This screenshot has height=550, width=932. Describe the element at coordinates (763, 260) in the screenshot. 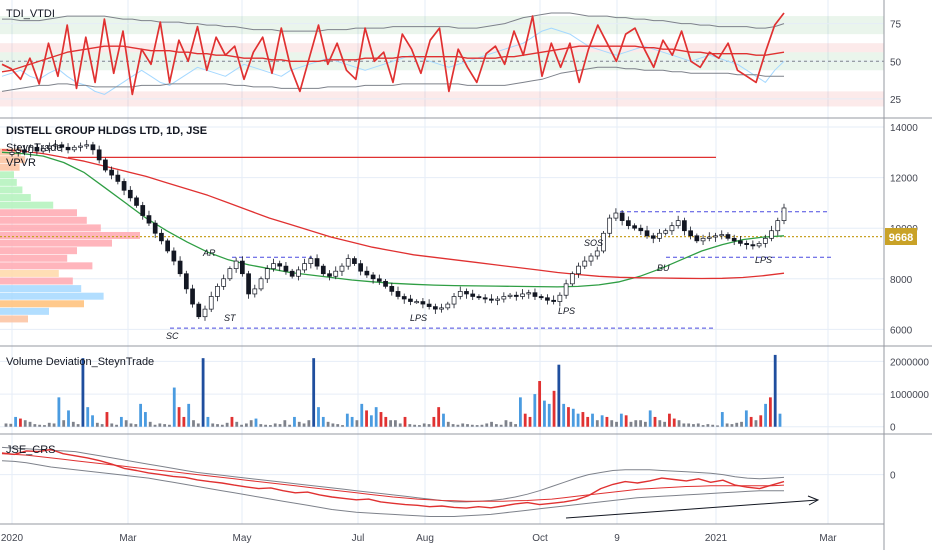

I see `annotation-lps-3: LPS` at that location.